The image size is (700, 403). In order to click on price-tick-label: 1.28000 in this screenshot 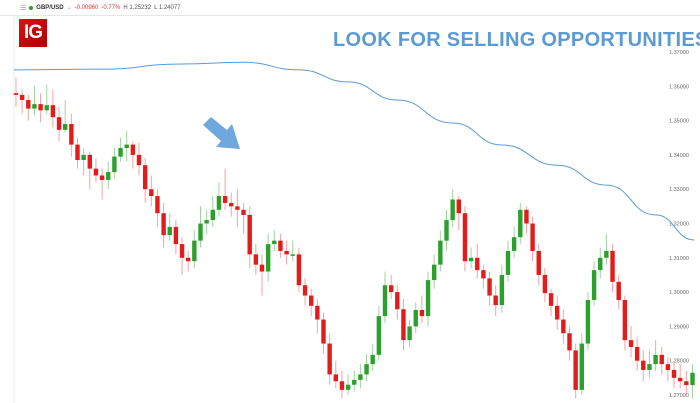, I will do `click(679, 362)`.